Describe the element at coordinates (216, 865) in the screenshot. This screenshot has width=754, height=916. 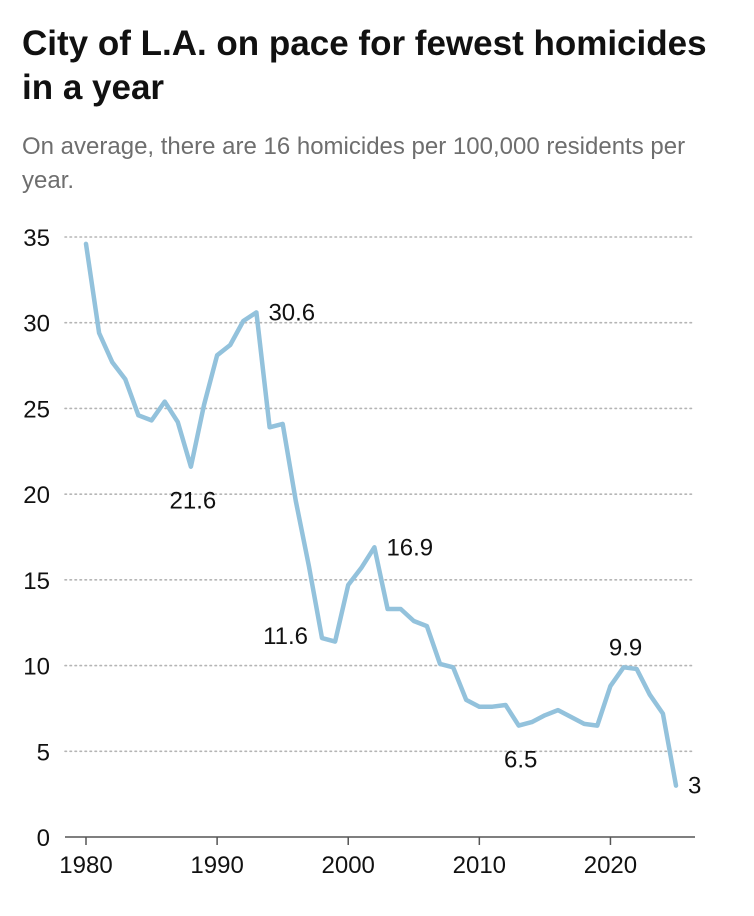
I see `x-tick-label: 1990` at that location.